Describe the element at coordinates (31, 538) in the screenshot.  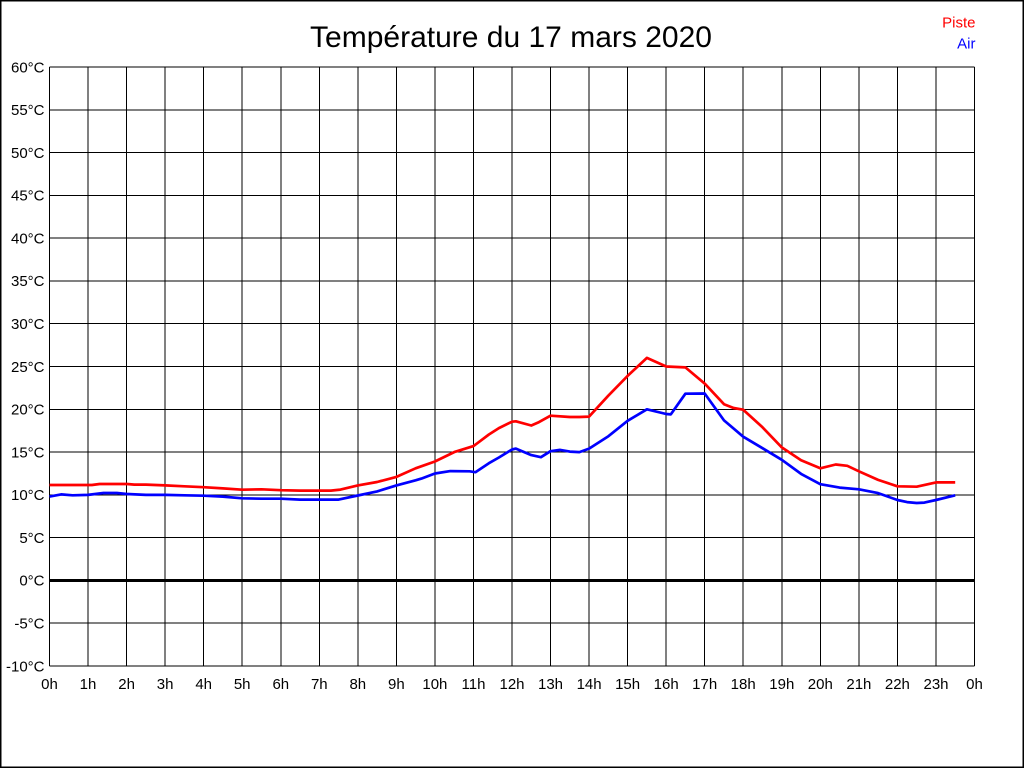
I see `svg-text: 5°C` at that location.